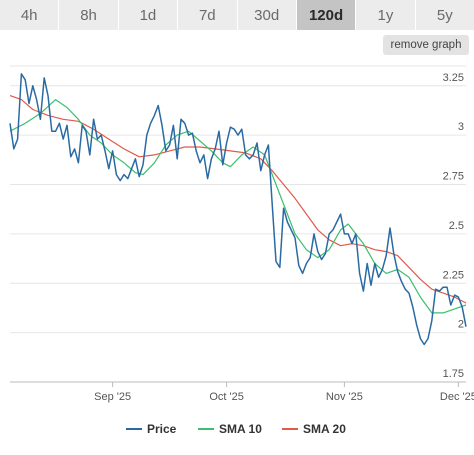  I want to click on x-tick-label: Dec '25, so click(457, 397).